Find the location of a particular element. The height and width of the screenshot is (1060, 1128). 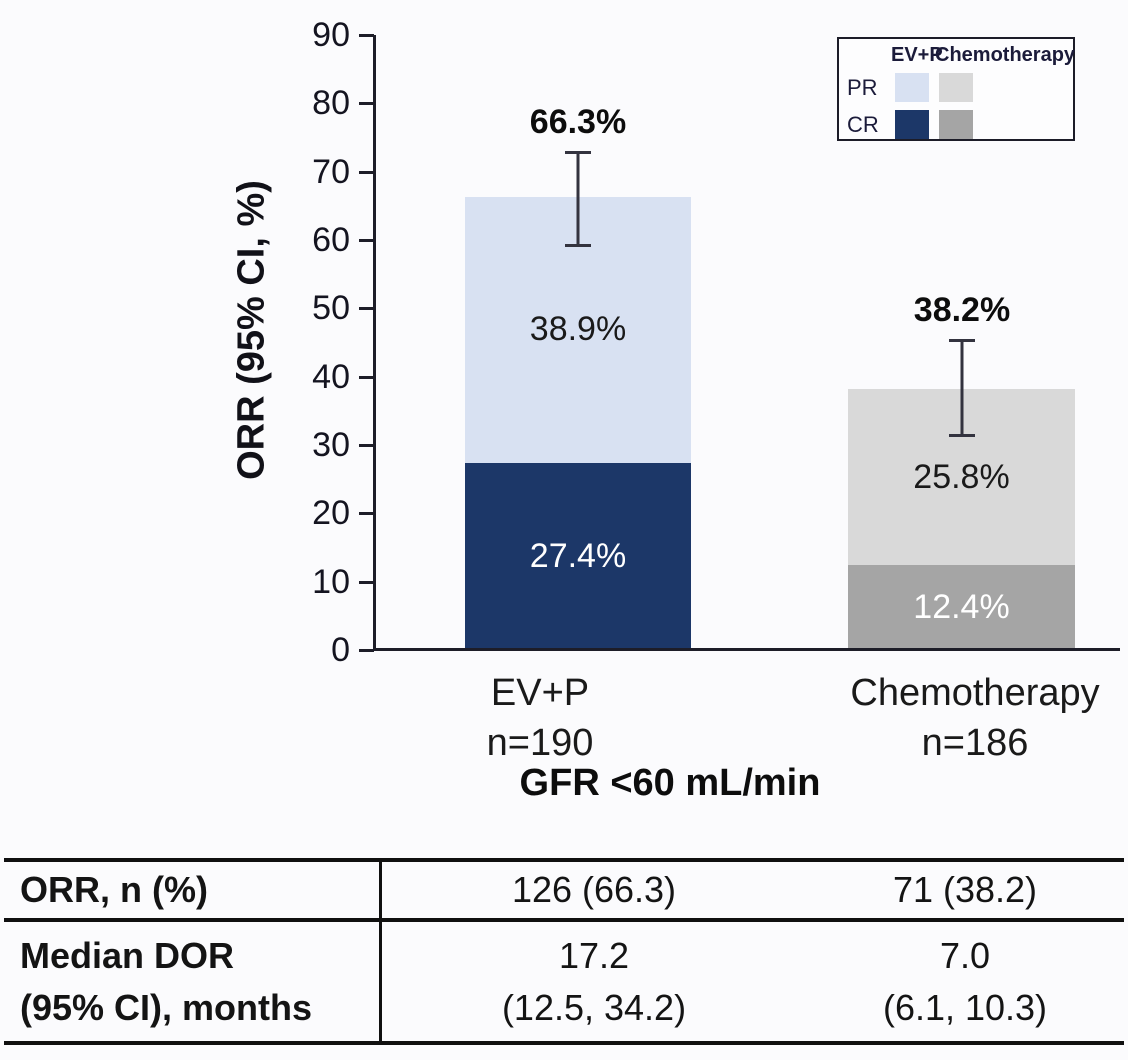

y-tick-label: 50 is located at coordinates (331, 308).